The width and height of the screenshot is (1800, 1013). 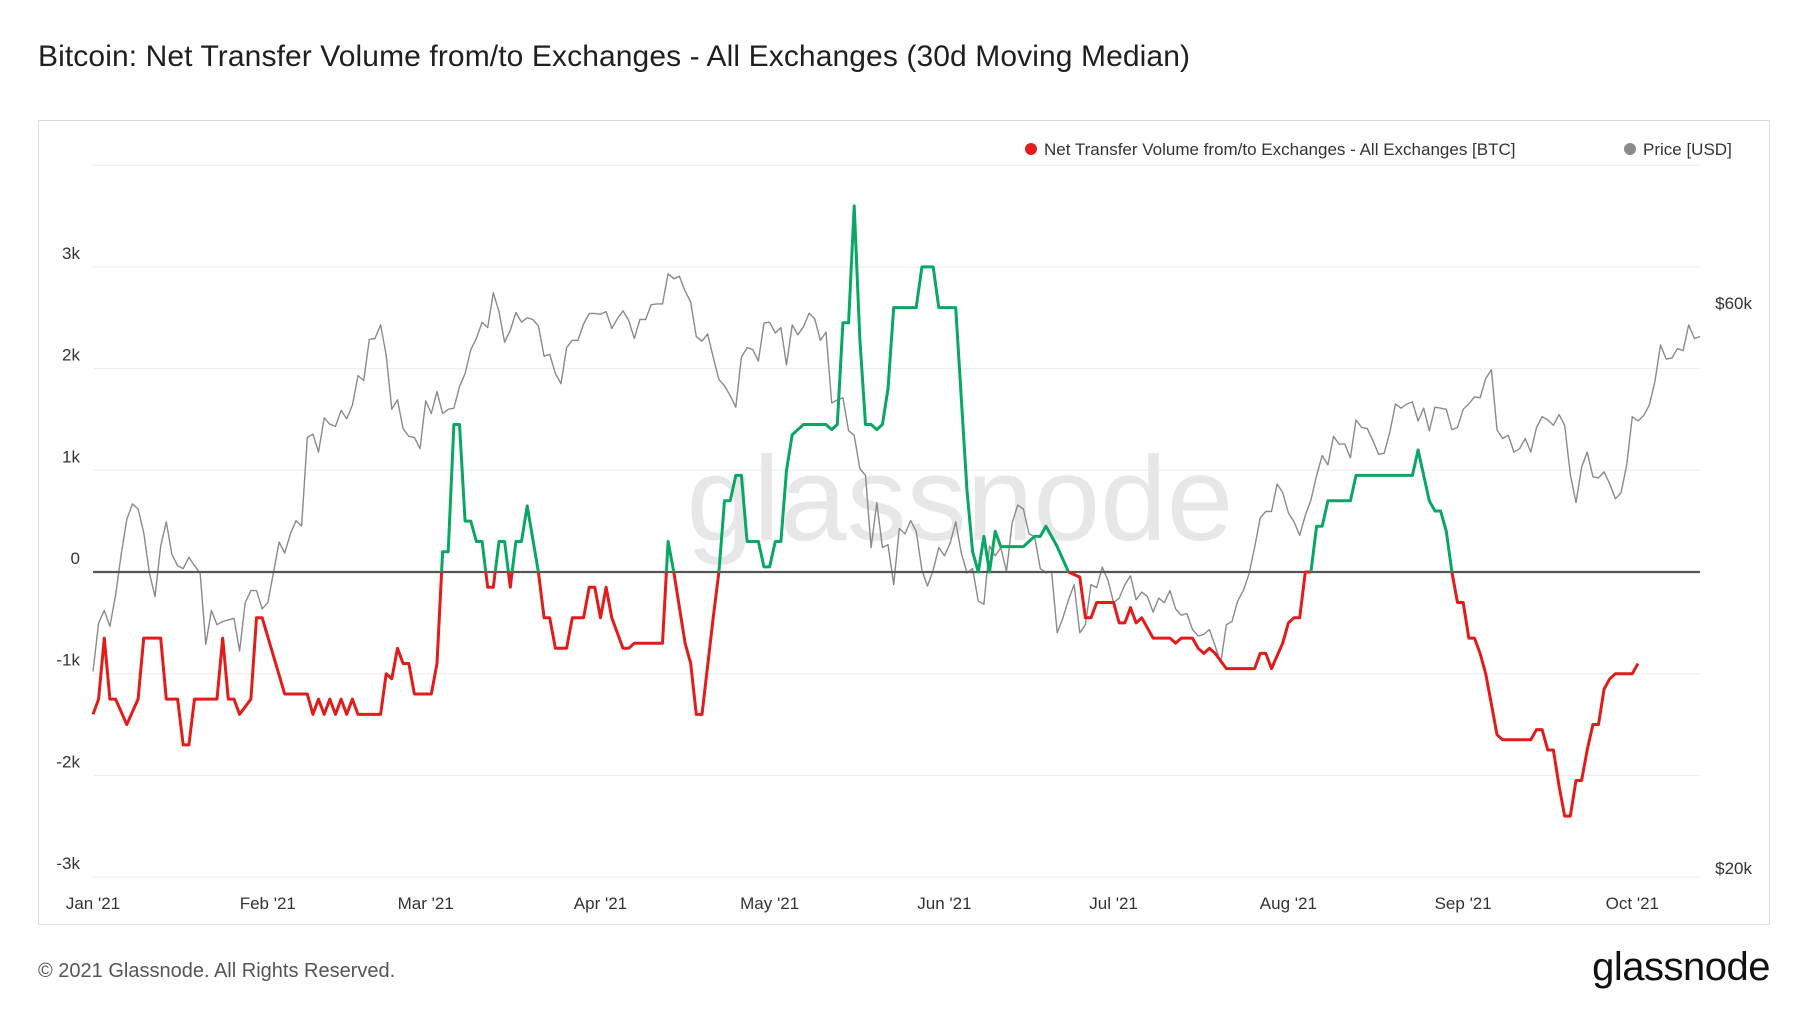 What do you see at coordinates (1630, 149) in the screenshot?
I see `legend-marker-price` at bounding box center [1630, 149].